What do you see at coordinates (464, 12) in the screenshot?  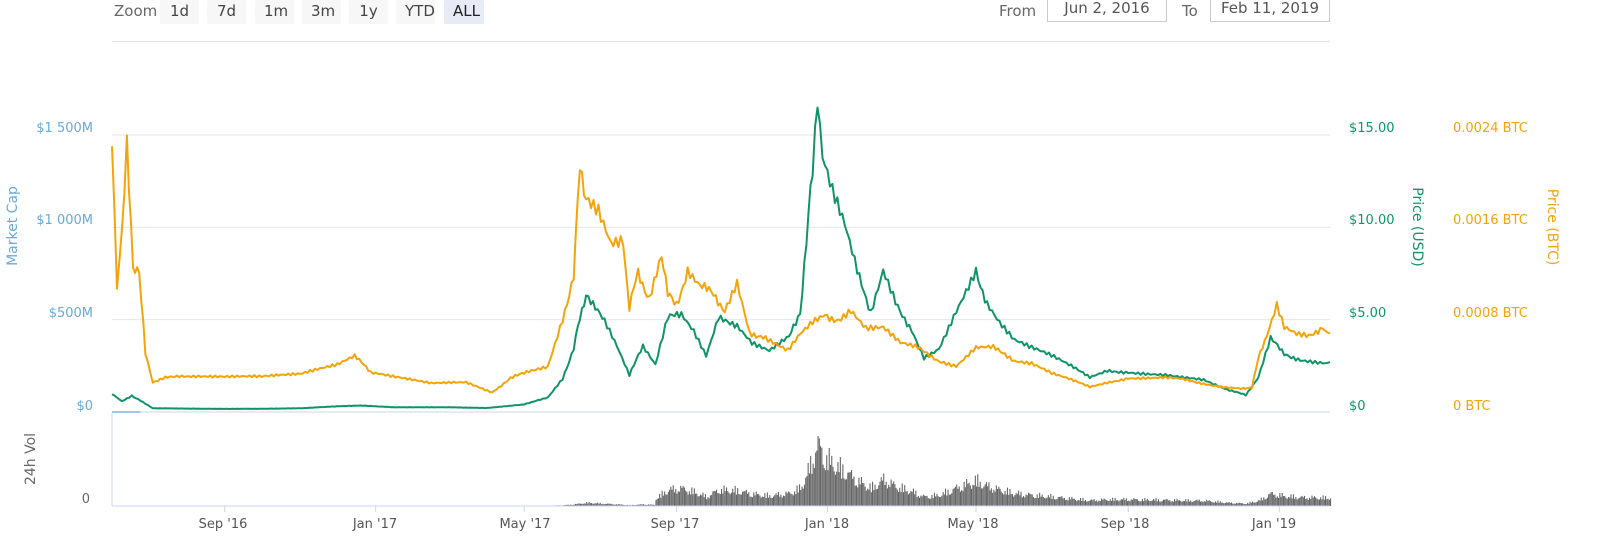 I see `zoom-all-button: ALL` at bounding box center [464, 12].